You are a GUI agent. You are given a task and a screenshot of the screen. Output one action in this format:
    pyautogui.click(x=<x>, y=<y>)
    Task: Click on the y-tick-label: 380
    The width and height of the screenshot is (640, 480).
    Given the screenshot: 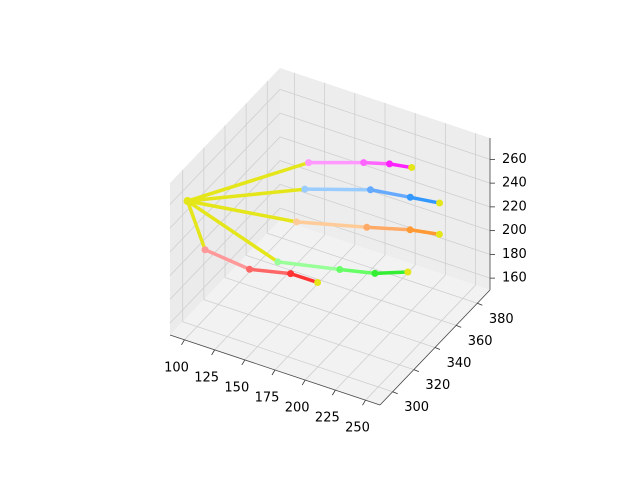 What is the action you would take?
    pyautogui.click(x=501, y=319)
    